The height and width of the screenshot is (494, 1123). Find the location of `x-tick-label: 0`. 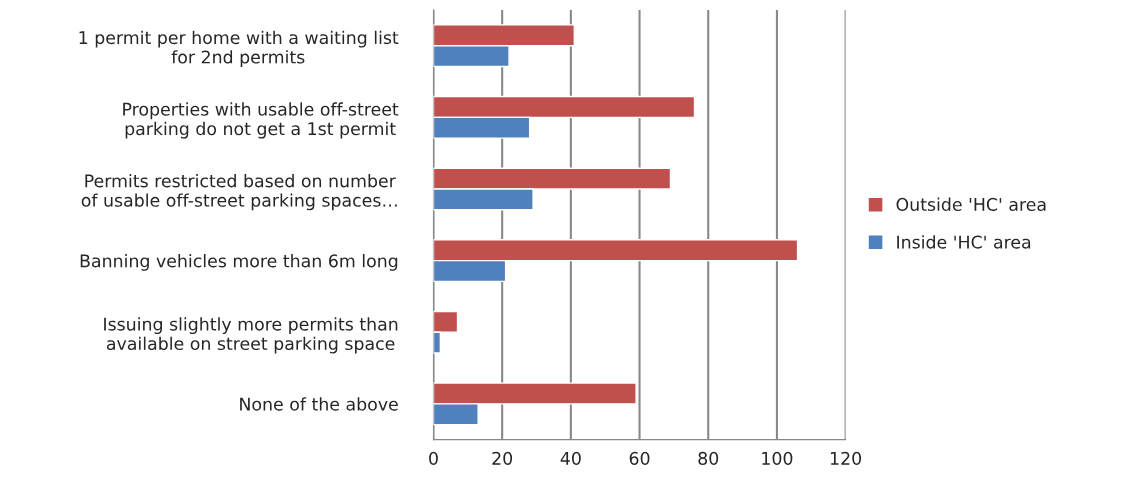

x-tick-label: 0 is located at coordinates (433, 458).